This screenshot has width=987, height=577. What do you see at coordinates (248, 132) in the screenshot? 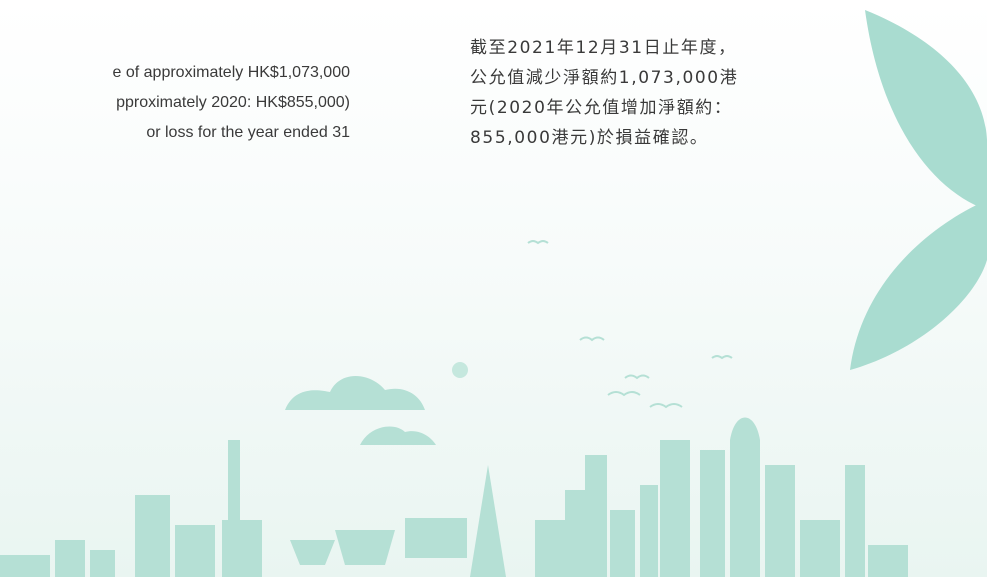
I see `english-line: or loss for the year ended 31` at bounding box center [248, 132].